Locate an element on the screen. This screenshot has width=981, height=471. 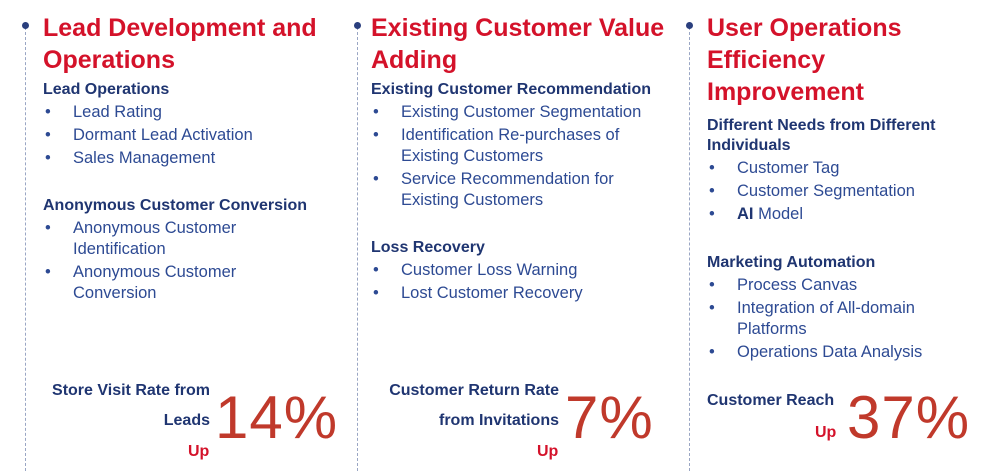
stat-label: Store Visit Rate from Leads is located at coordinates (131, 405).